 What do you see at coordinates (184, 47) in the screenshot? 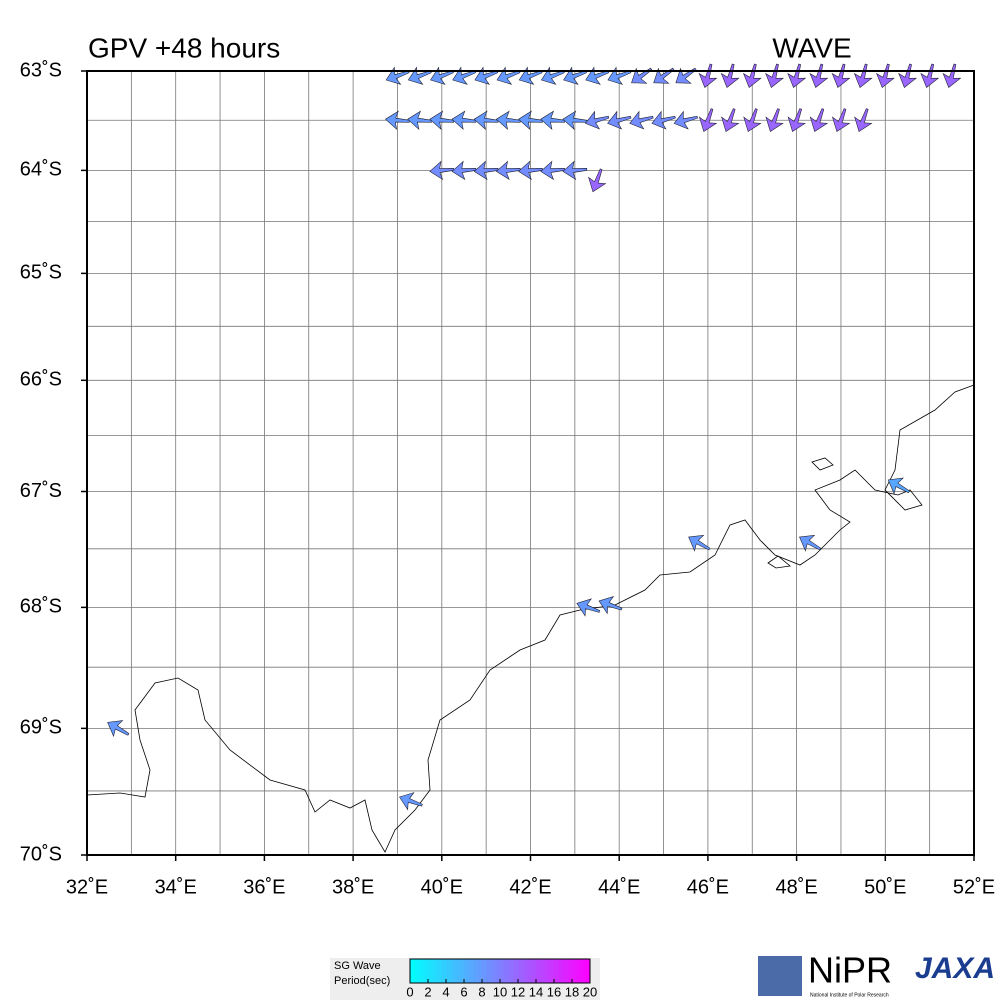
I see `title: GPV +48 hours` at bounding box center [184, 47].